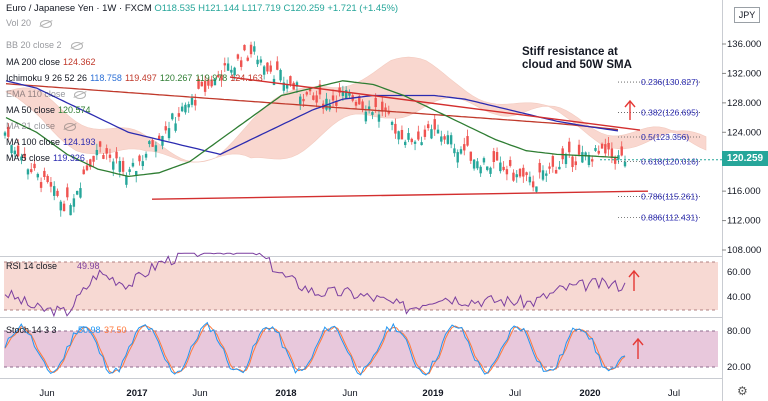 This screenshot has height=401, width=768. Describe the element at coordinates (634, 273) in the screenshot. I see `rsi-arrow-head` at that location.